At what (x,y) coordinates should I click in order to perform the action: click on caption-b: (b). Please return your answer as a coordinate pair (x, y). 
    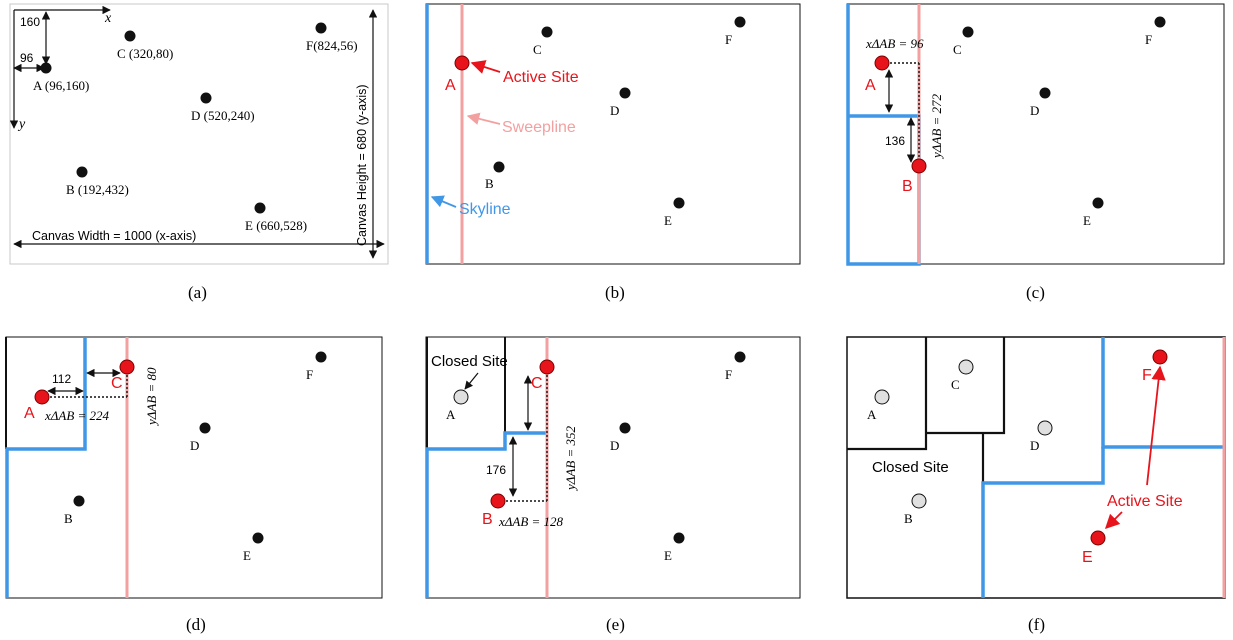
    Looking at the image, I should click on (615, 292).